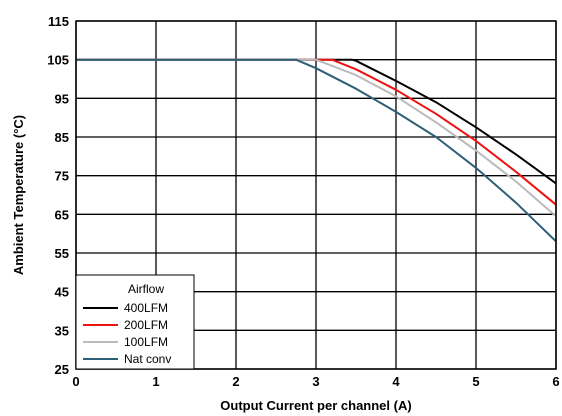  I want to click on x-tick-labels: 0 1 2 3 4 5 6, so click(315, 381).